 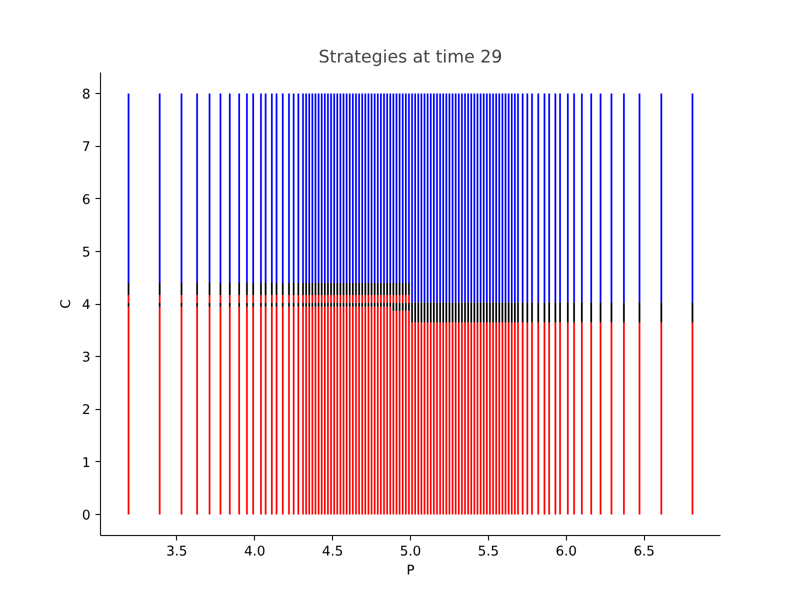 What do you see at coordinates (410, 58) in the screenshot?
I see `chart-title: Strategies at time 29` at bounding box center [410, 58].